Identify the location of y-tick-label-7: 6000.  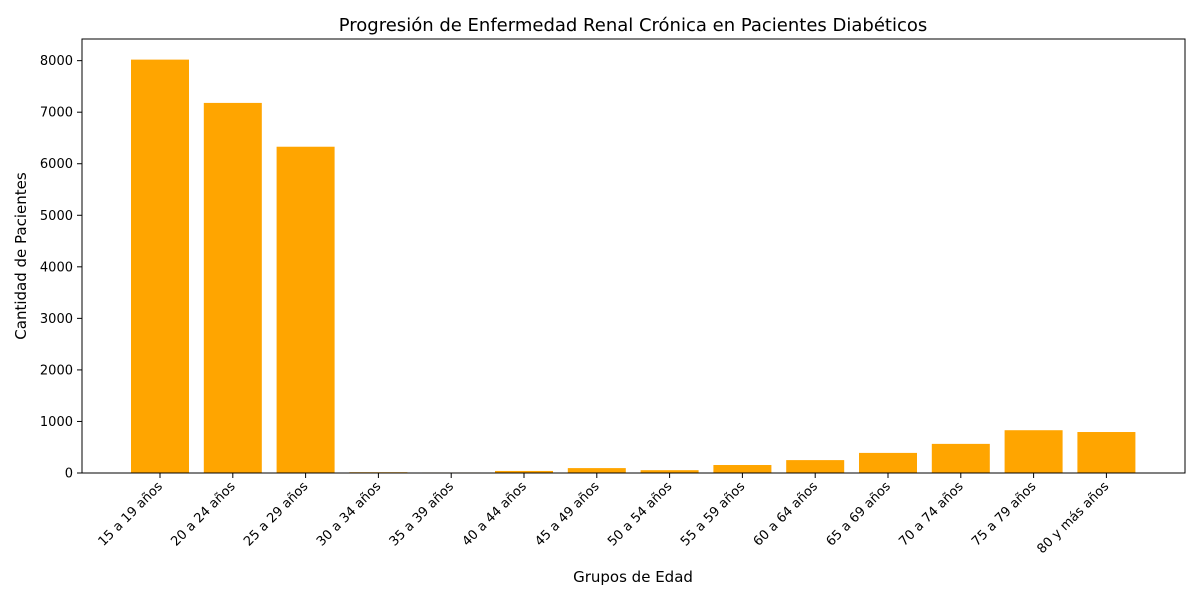
(56, 164).